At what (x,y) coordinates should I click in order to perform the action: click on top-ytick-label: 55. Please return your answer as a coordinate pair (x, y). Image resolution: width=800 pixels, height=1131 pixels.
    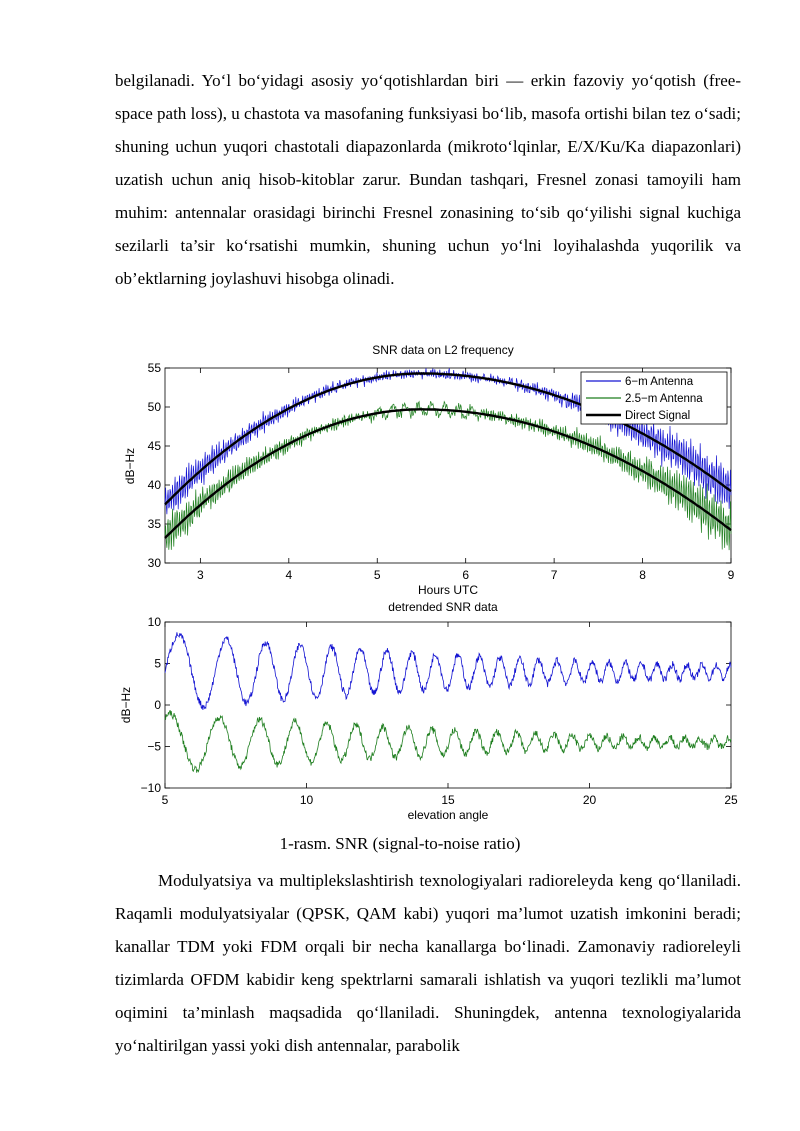
    Looking at the image, I should click on (155, 368).